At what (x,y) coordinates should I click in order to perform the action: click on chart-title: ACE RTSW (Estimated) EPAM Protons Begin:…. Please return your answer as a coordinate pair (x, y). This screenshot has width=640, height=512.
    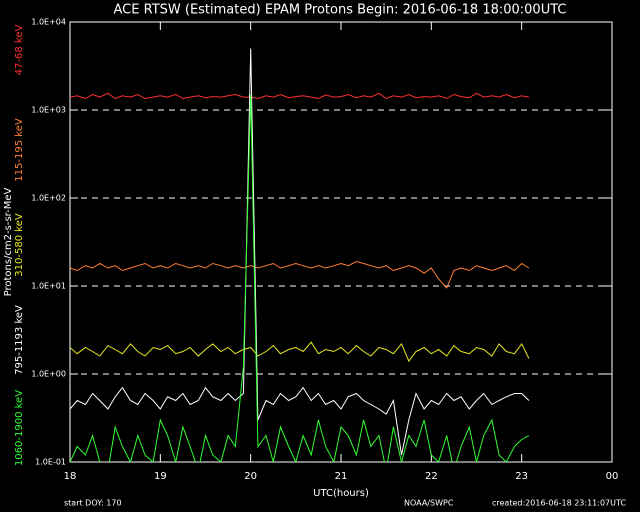
    Looking at the image, I should click on (340, 10).